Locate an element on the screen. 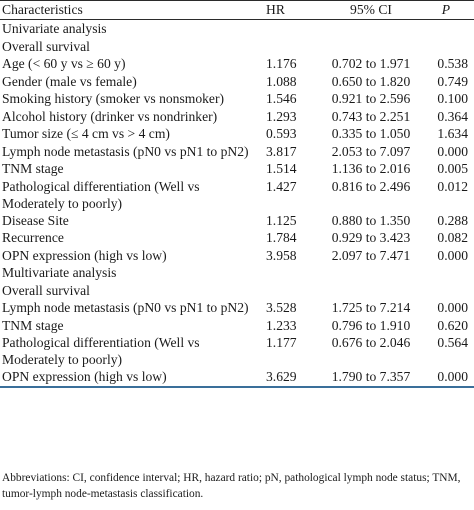 Image resolution: width=474 pixels, height=510 pixels. header-row: Characteristics HR 95% CI P is located at coordinates (237, 10).